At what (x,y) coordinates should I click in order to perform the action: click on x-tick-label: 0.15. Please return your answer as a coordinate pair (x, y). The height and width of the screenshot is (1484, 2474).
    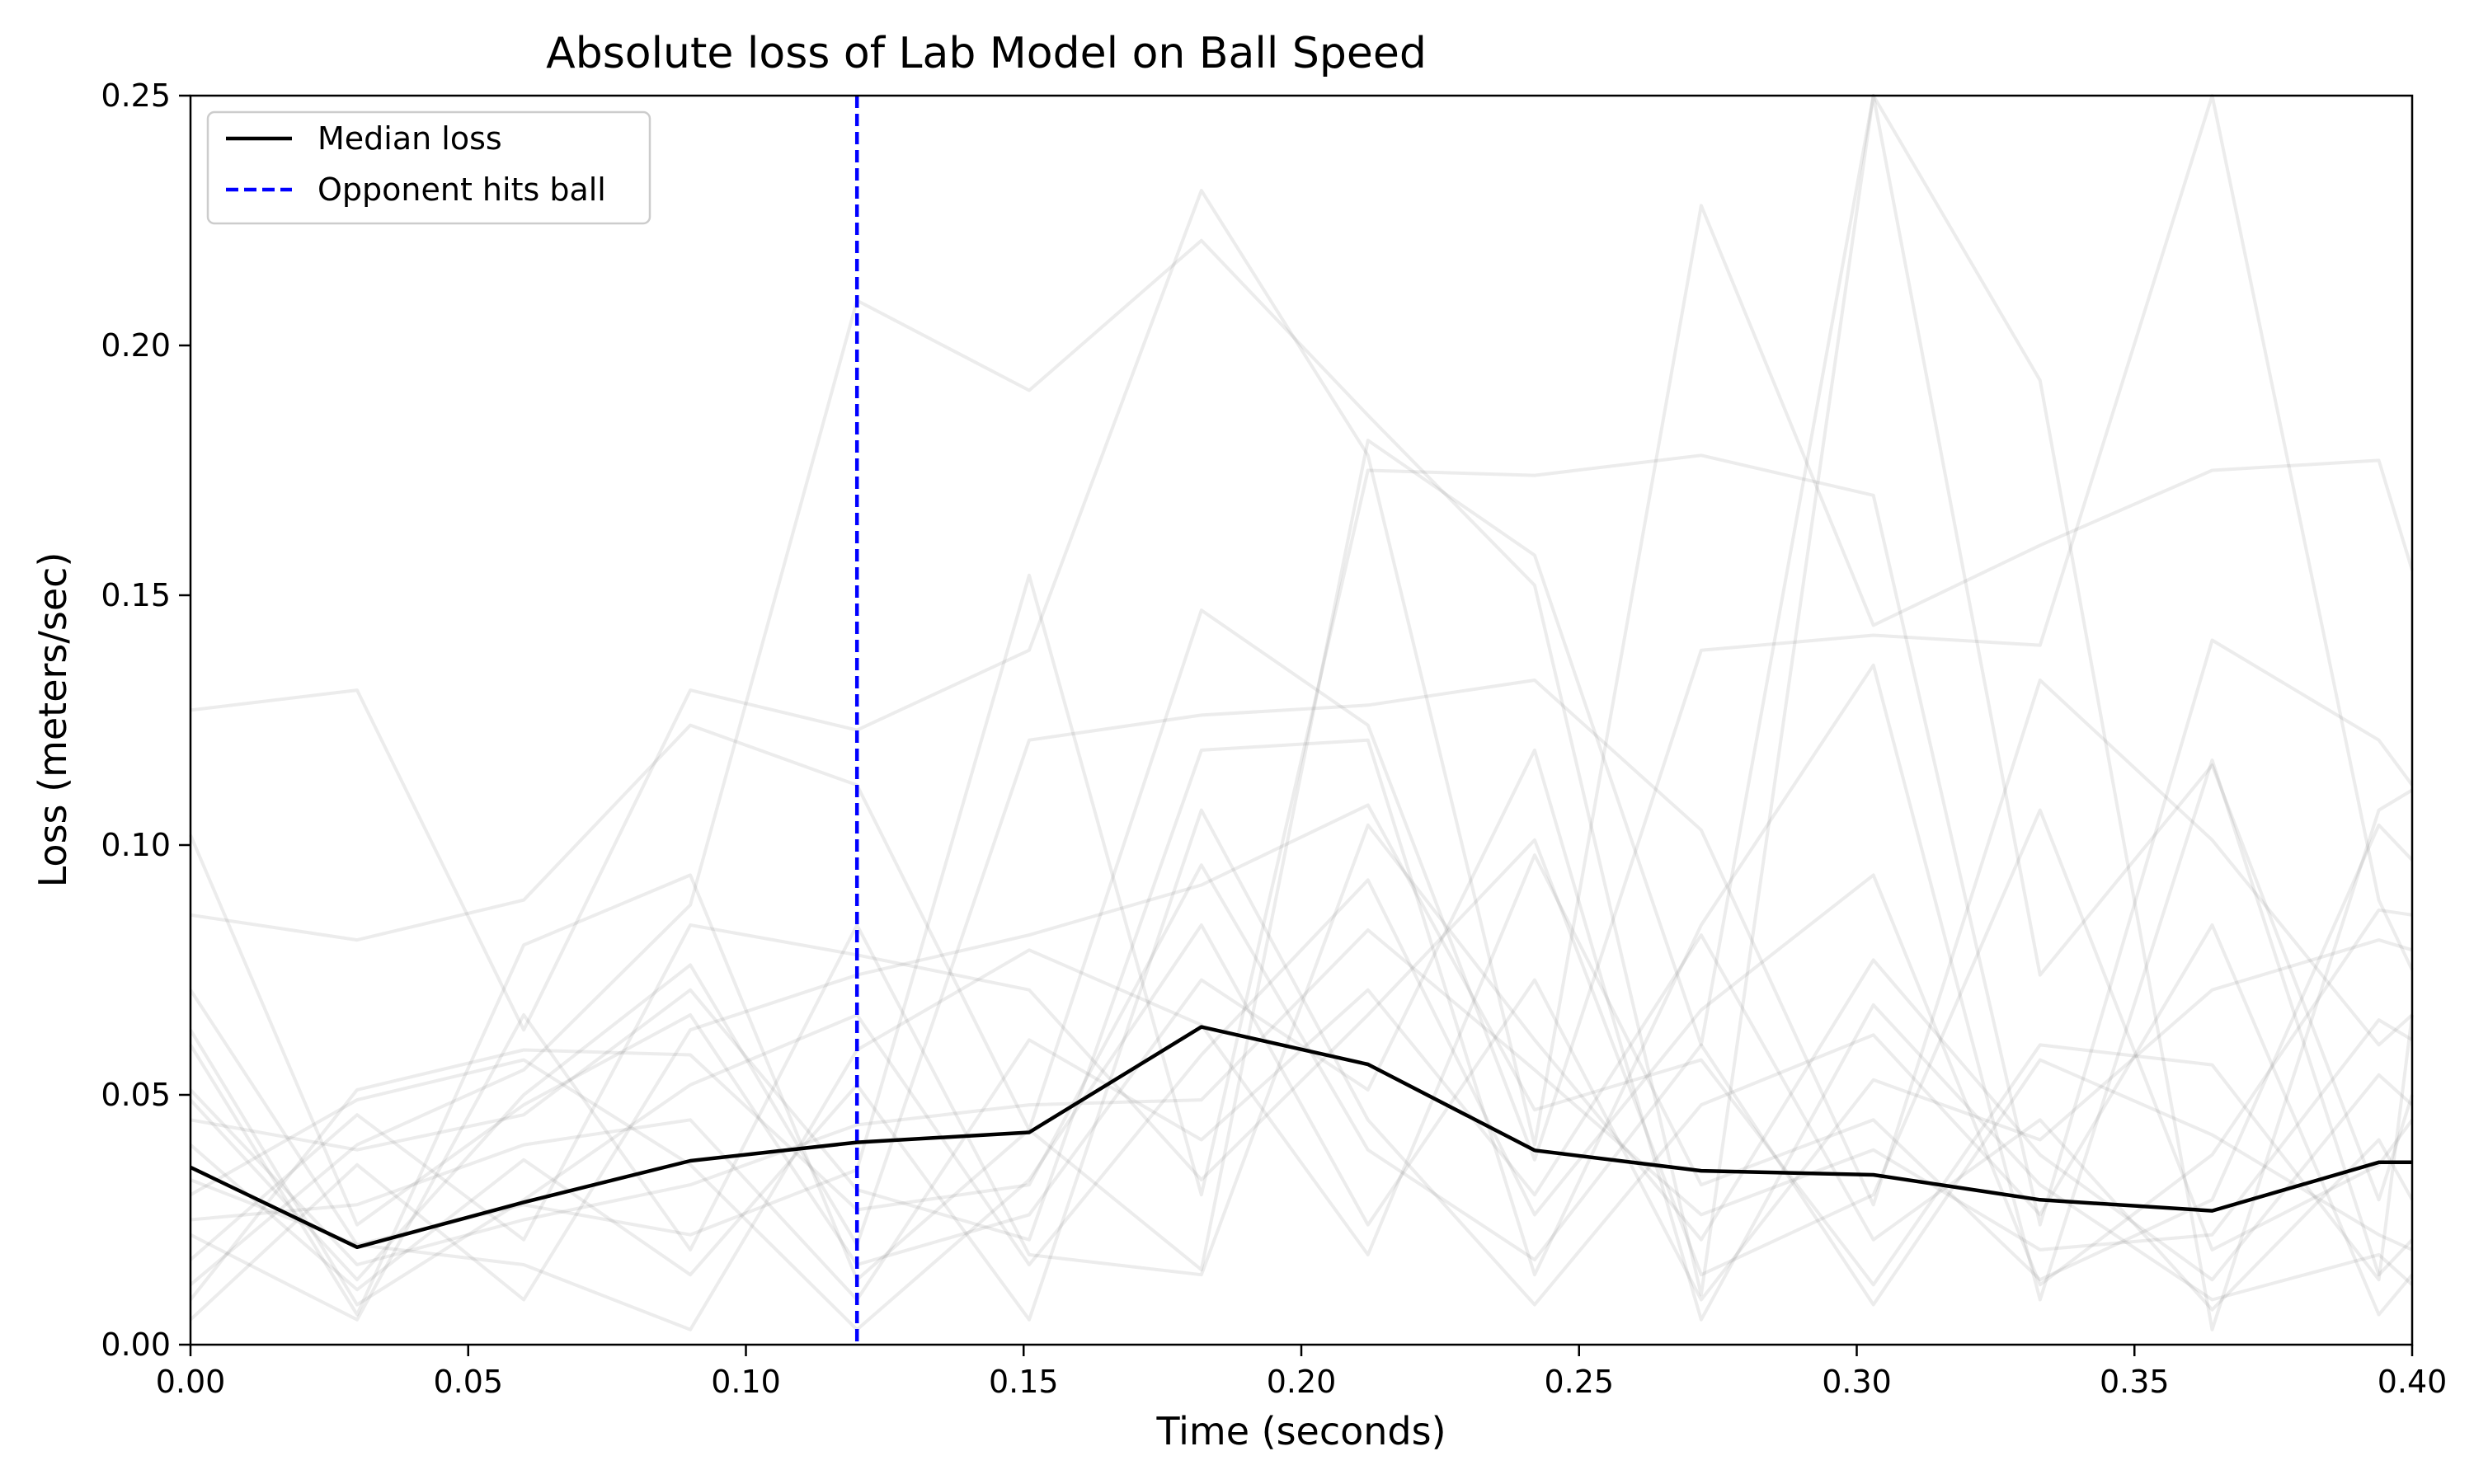
    Looking at the image, I should click on (1024, 1382).